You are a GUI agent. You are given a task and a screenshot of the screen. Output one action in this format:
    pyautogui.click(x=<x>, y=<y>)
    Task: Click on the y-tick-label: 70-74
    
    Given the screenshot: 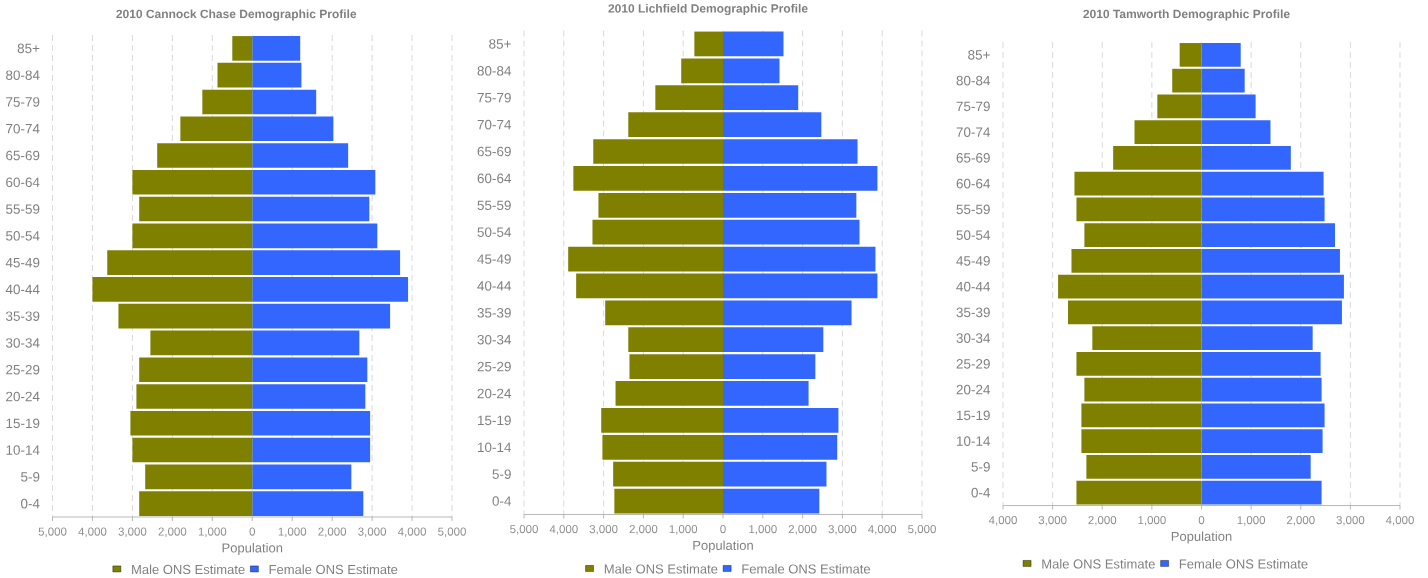 What is the action you would take?
    pyautogui.click(x=494, y=124)
    